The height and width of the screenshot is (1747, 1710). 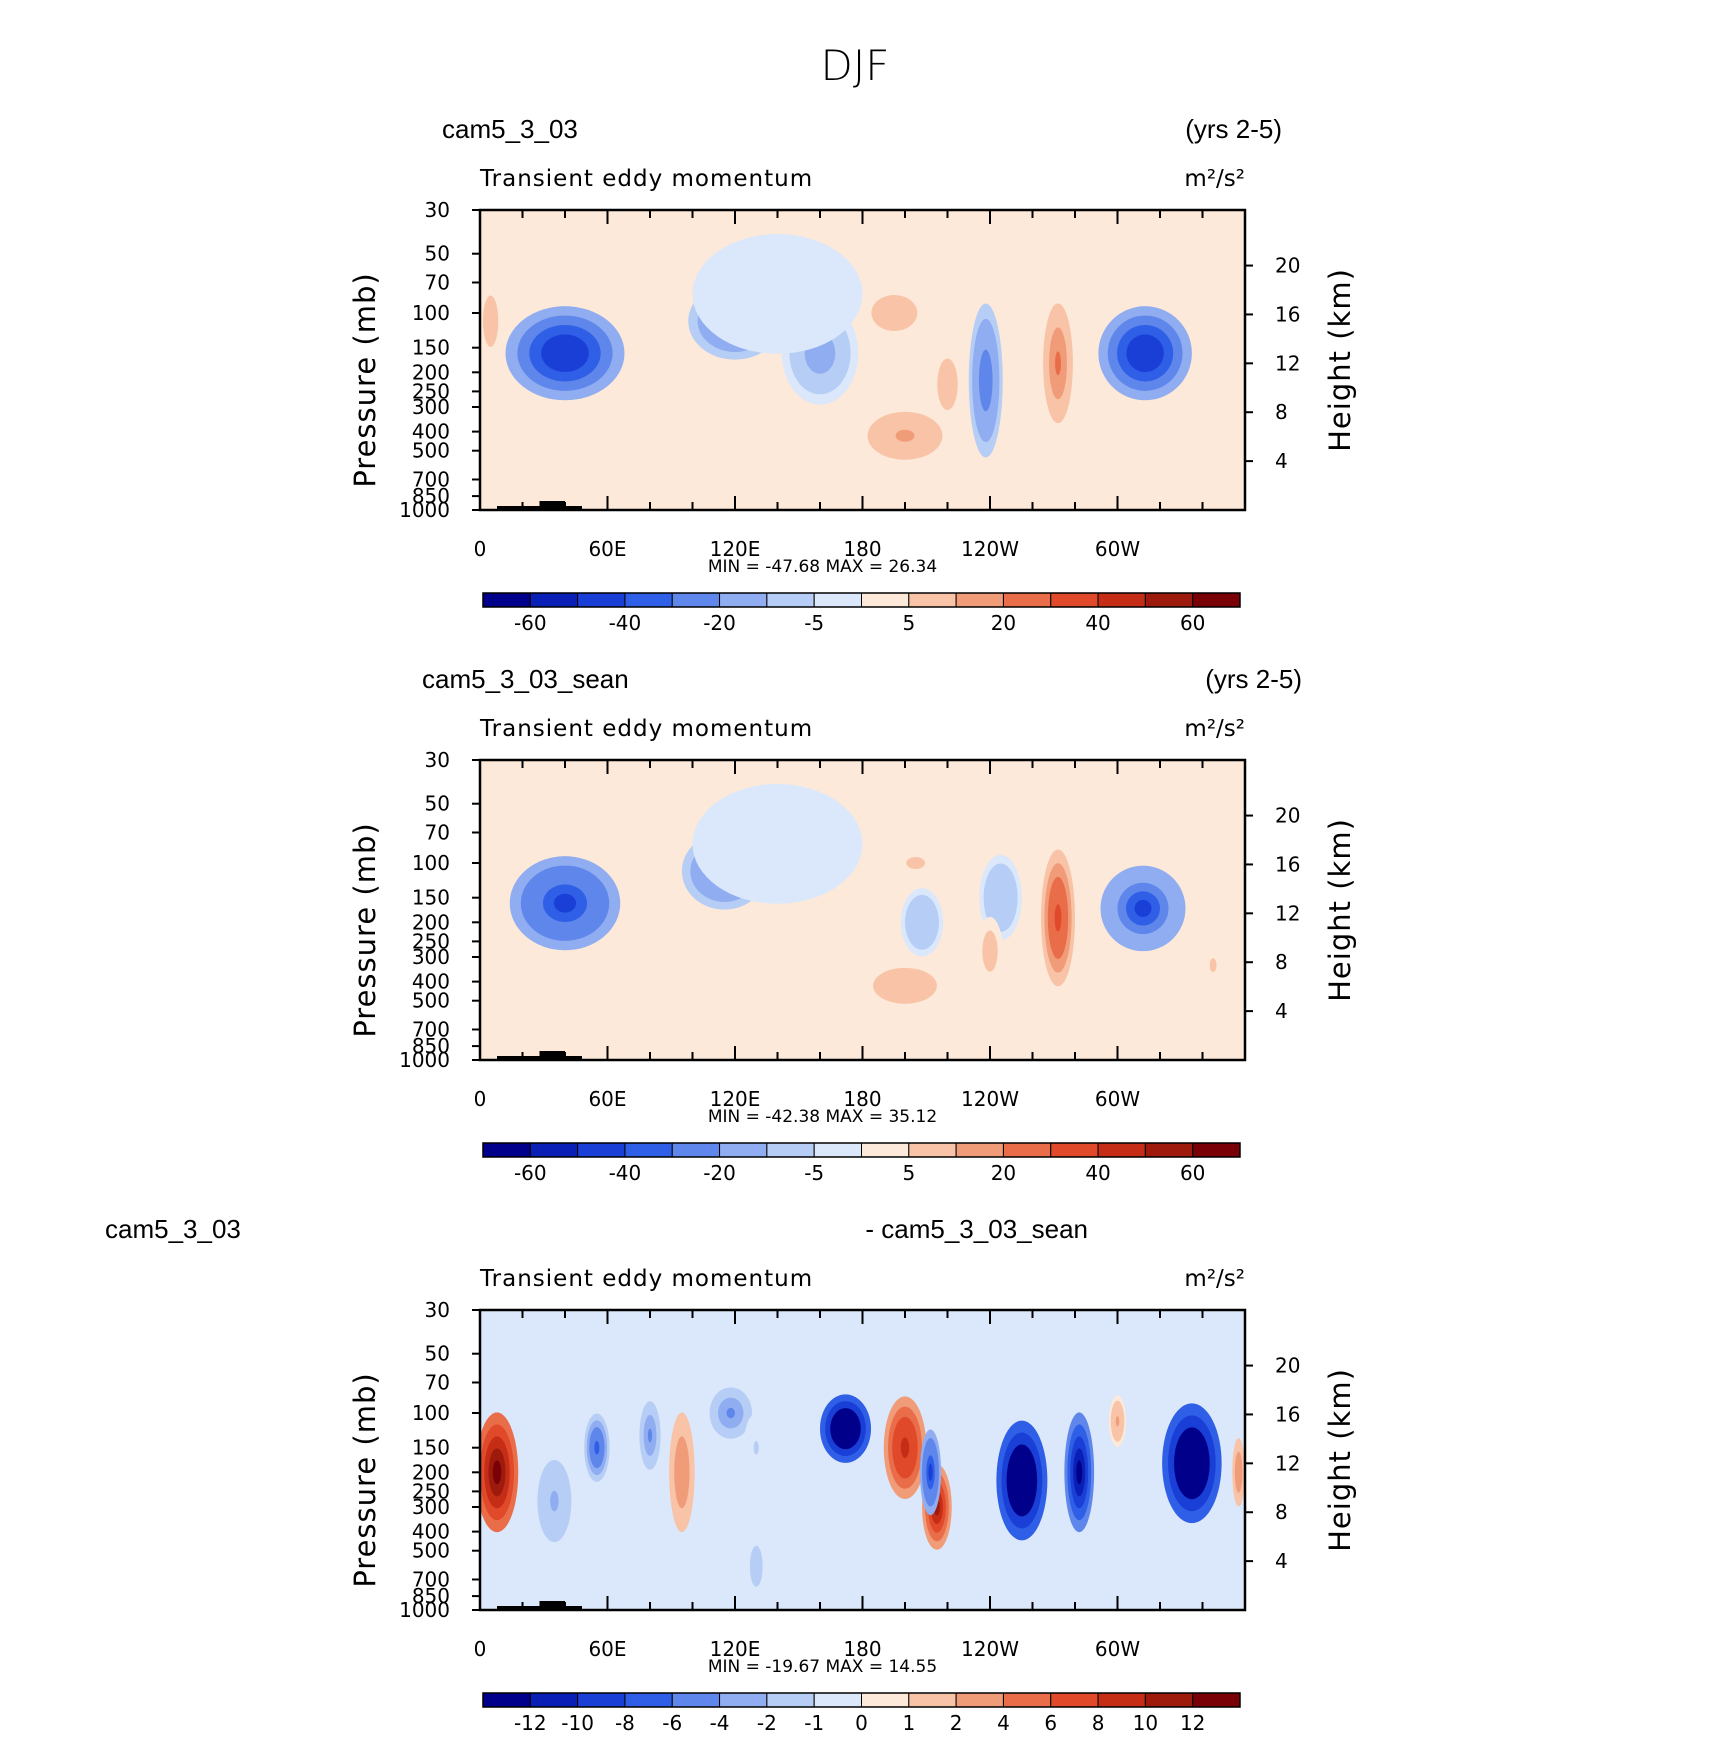 I want to click on pressure-tick-label: 300, so click(x=431, y=957).